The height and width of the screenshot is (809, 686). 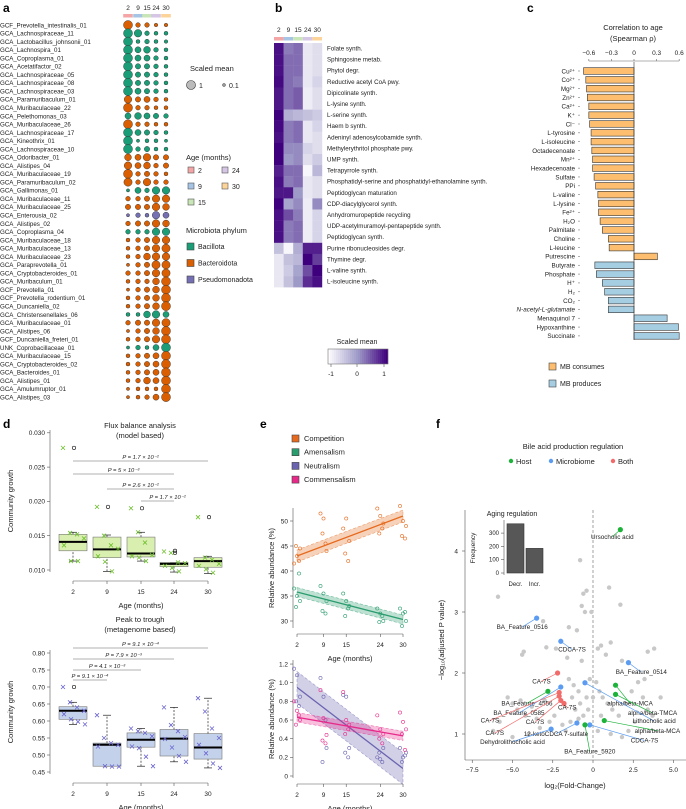 What do you see at coordinates (512, 742) in the screenshot?
I see `point-label: Dehydrolithocholic acid` at bounding box center [512, 742].